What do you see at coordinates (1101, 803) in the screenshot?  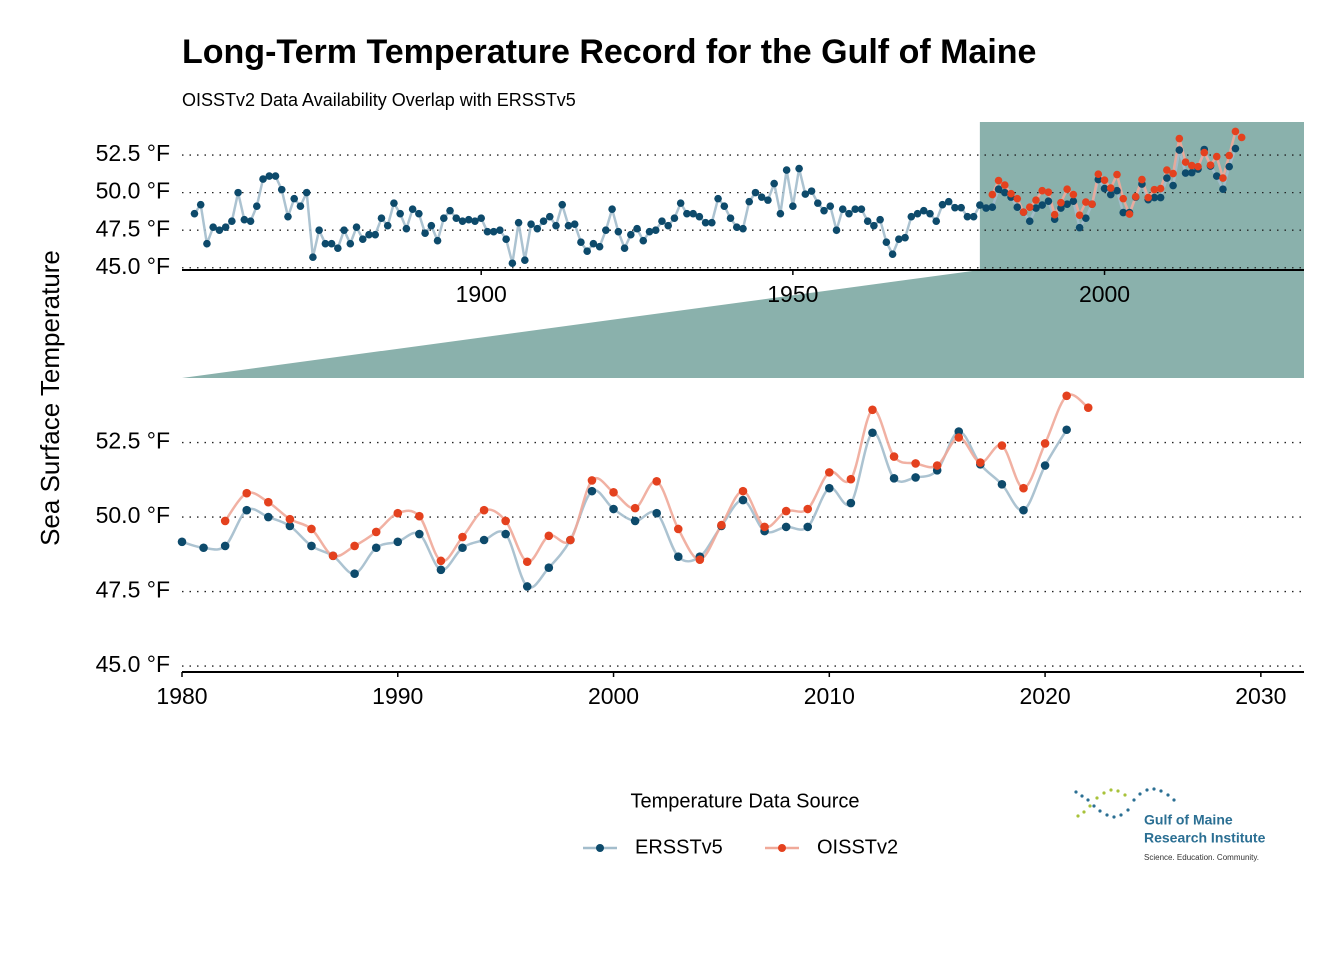 I see `logo-helix-accent` at bounding box center [1101, 803].